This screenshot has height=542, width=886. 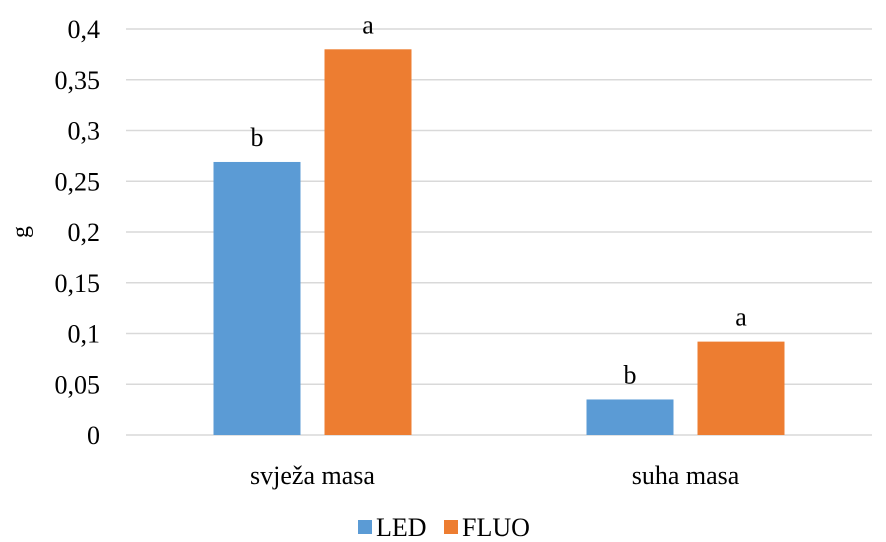 What do you see at coordinates (84, 232) in the screenshot?
I see `y-tick-label: 0,2` at bounding box center [84, 232].